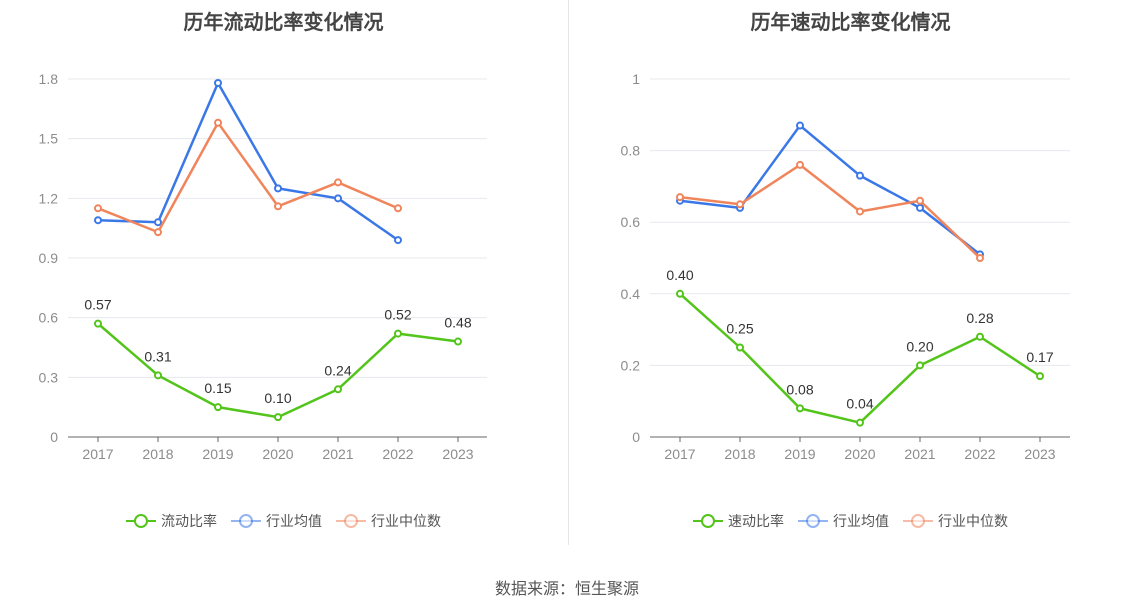 The image size is (1134, 612). Describe the element at coordinates (739, 329) in the screenshot. I see `data-label: 0.25` at that location.